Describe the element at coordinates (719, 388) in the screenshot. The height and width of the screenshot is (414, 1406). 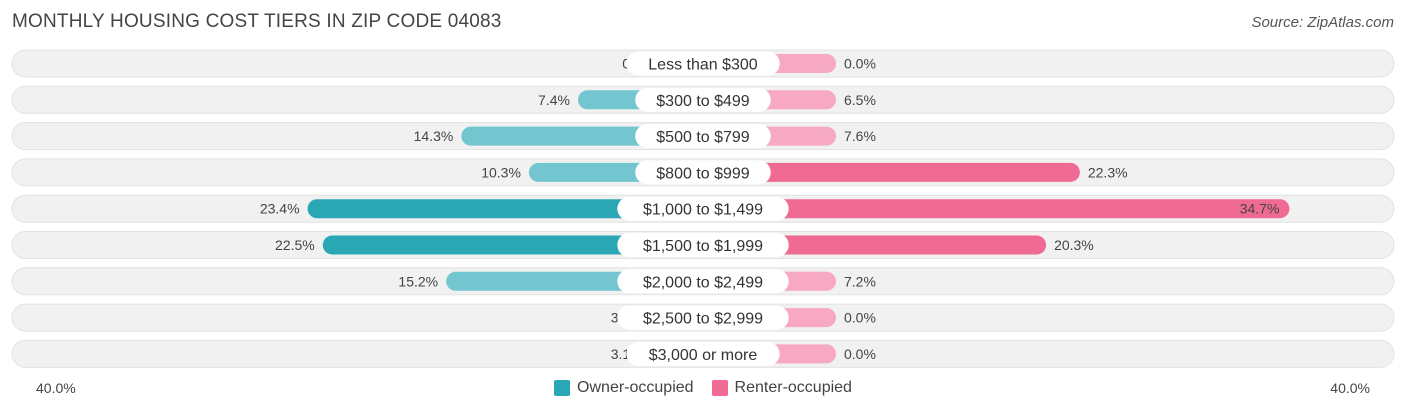
I see `legend-renter-swatch` at that location.